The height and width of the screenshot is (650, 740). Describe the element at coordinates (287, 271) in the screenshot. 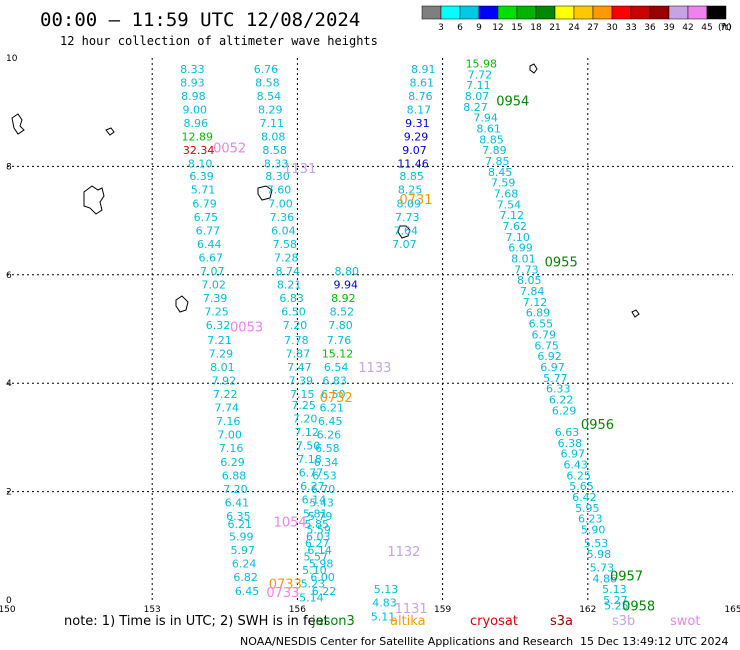

I see `data-value-label: 8.74` at that location.